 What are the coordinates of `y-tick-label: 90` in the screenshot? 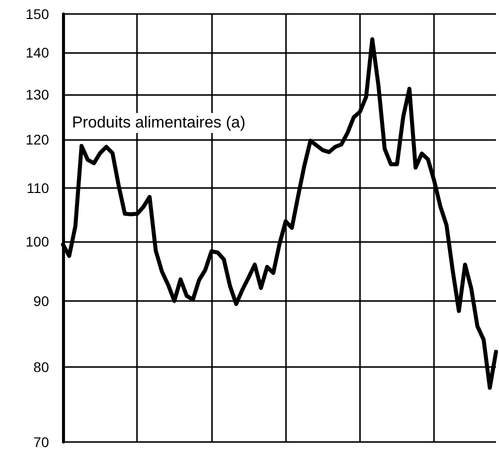 It's located at (41, 300).